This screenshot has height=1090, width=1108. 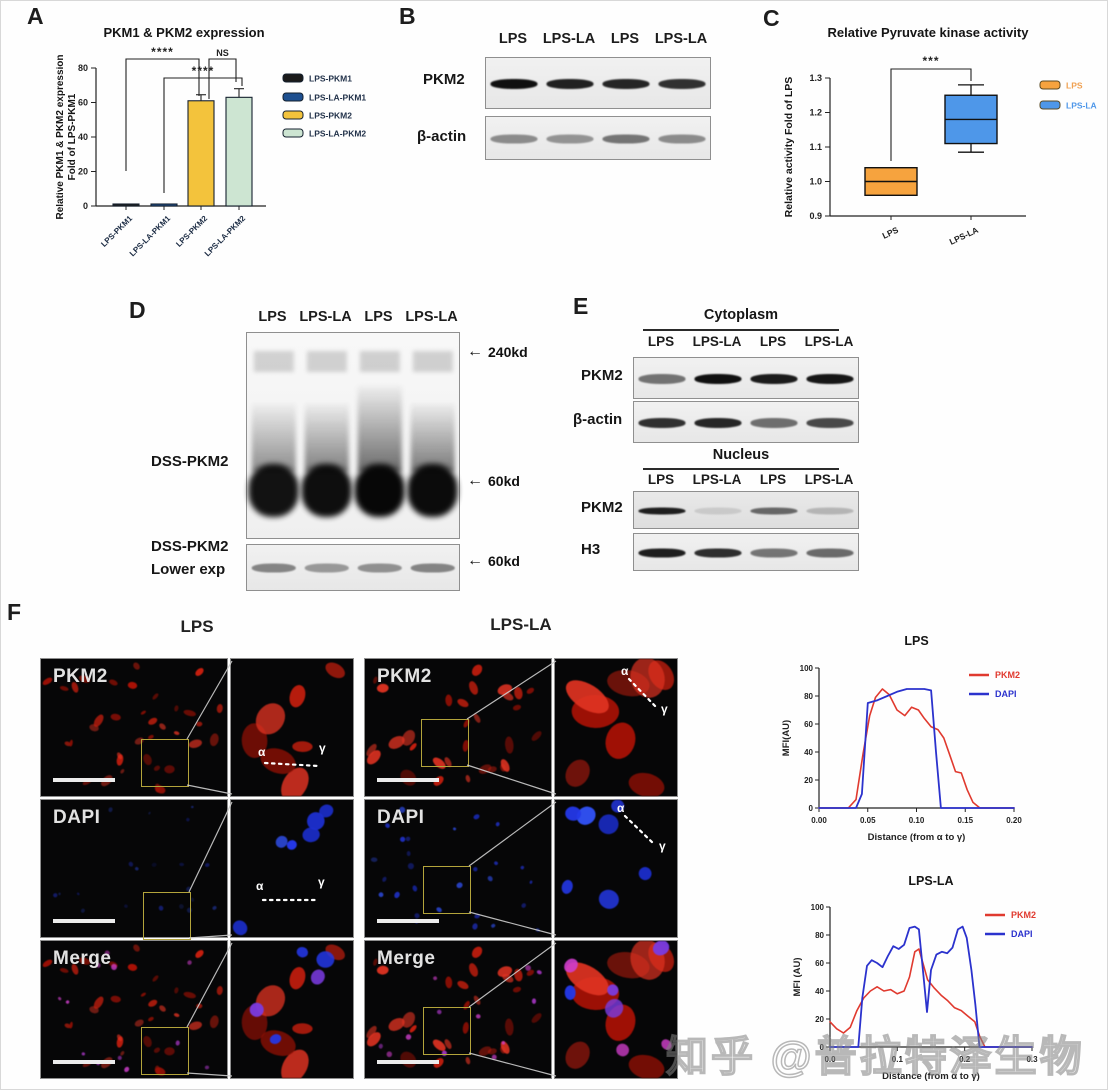 What do you see at coordinates (61, 136) in the screenshot?
I see `svg-text:Relative PKM1 & PKM2 expressio: Relative PKM1 & PKM2 expression` at bounding box center [61, 136].